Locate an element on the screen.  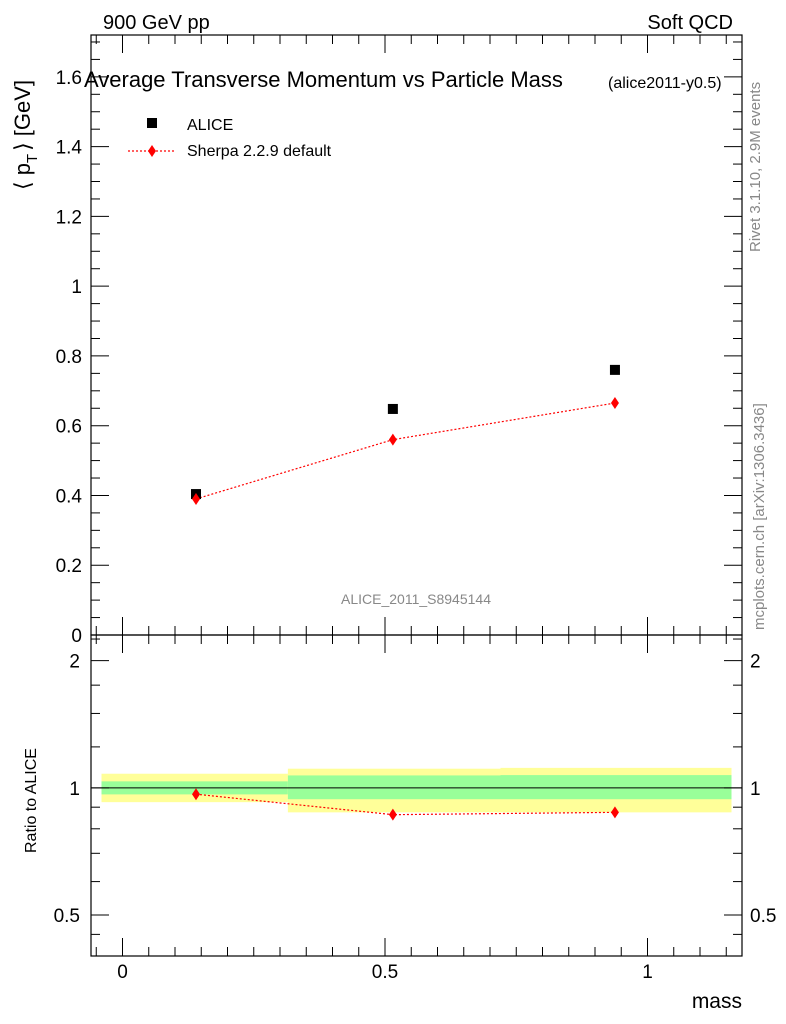
legend-marker-sherpa is located at coordinates (152, 151).